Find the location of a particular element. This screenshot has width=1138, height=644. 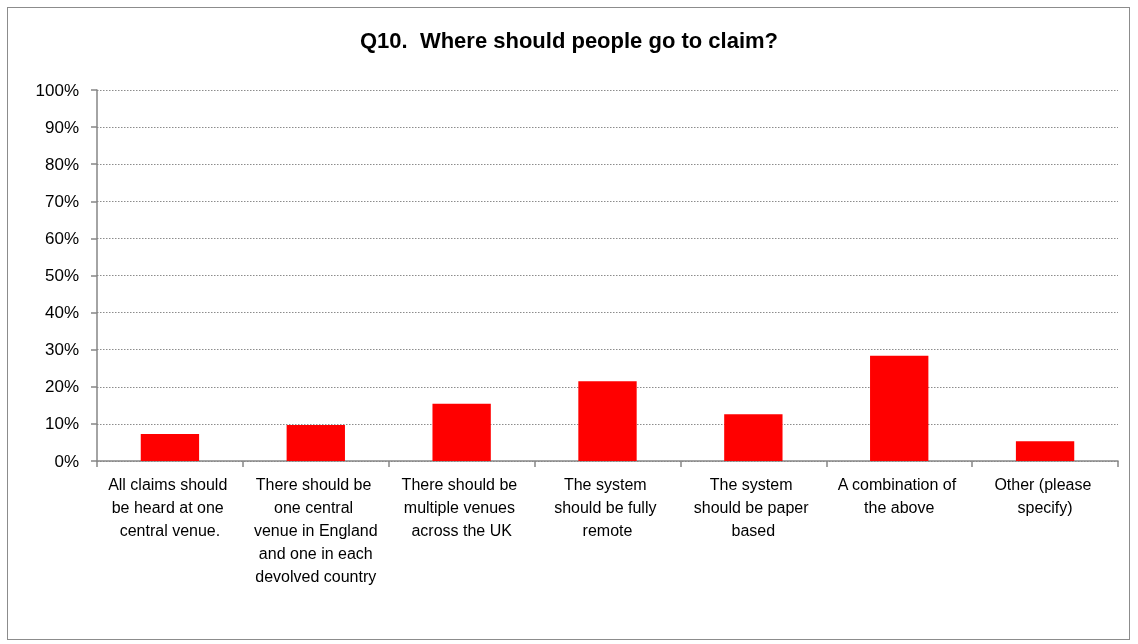

x-tick-label: The system should be fully remote is located at coordinates (607, 507).